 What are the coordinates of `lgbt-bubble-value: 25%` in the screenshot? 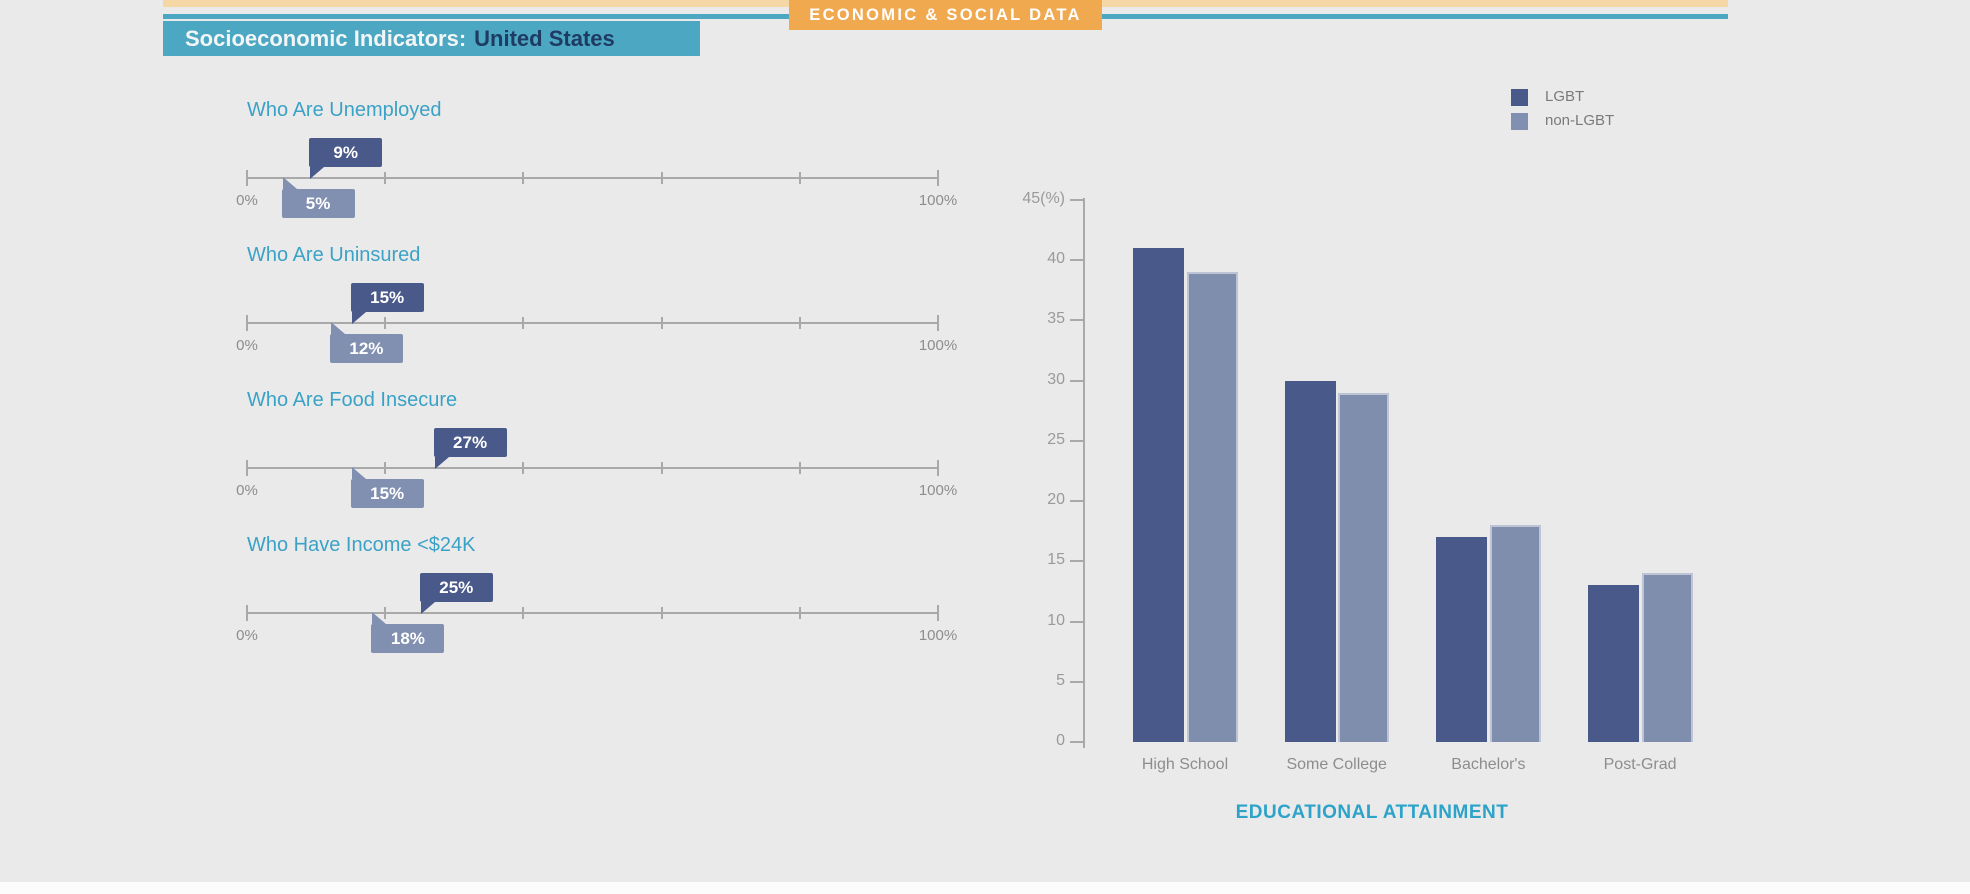 It's located at (456, 587).